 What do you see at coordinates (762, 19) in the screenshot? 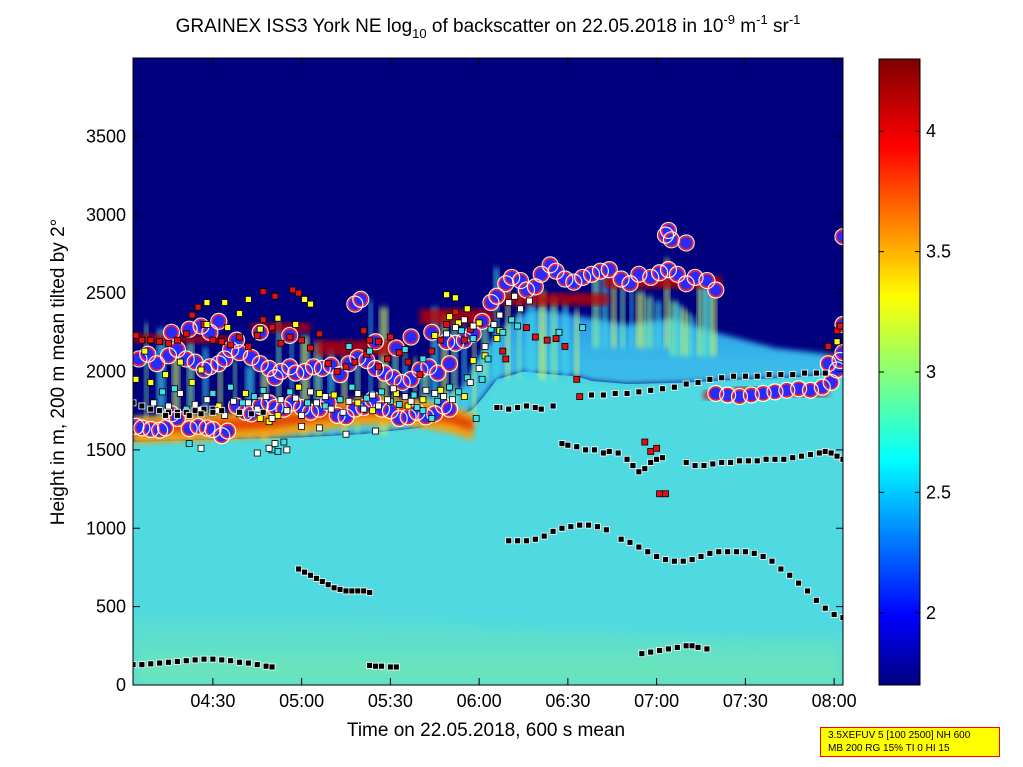
I see `title-exponent-2: -1` at bounding box center [762, 19].